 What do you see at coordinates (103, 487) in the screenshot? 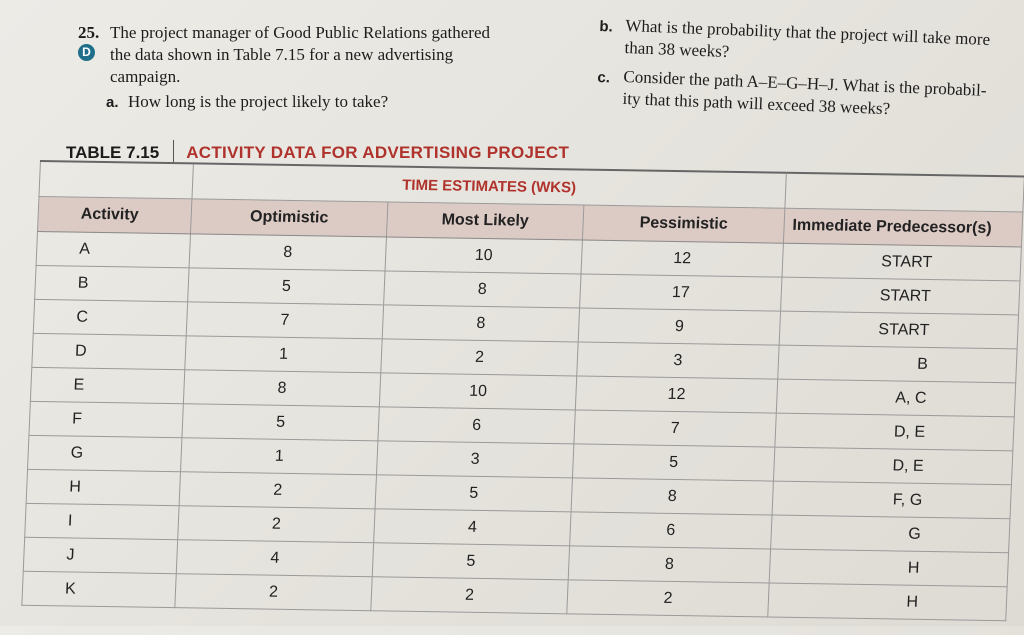
I see `cell-activity: H` at bounding box center [103, 487].